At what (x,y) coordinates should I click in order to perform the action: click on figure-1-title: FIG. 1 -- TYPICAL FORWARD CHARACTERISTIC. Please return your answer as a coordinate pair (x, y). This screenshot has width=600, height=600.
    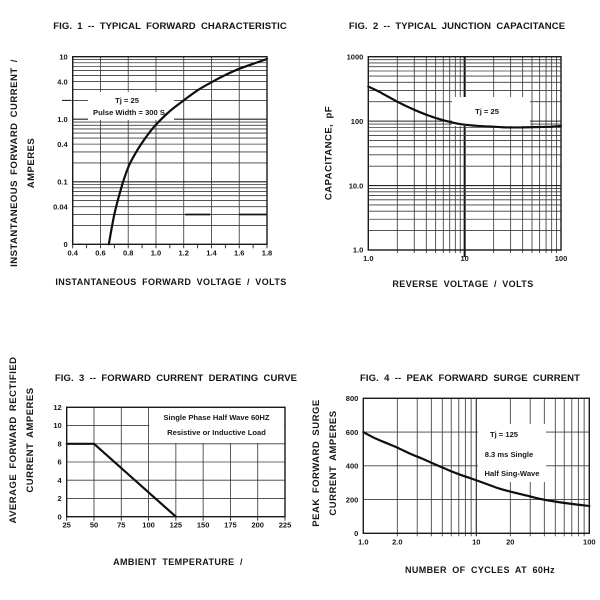
    Looking at the image, I should click on (170, 26).